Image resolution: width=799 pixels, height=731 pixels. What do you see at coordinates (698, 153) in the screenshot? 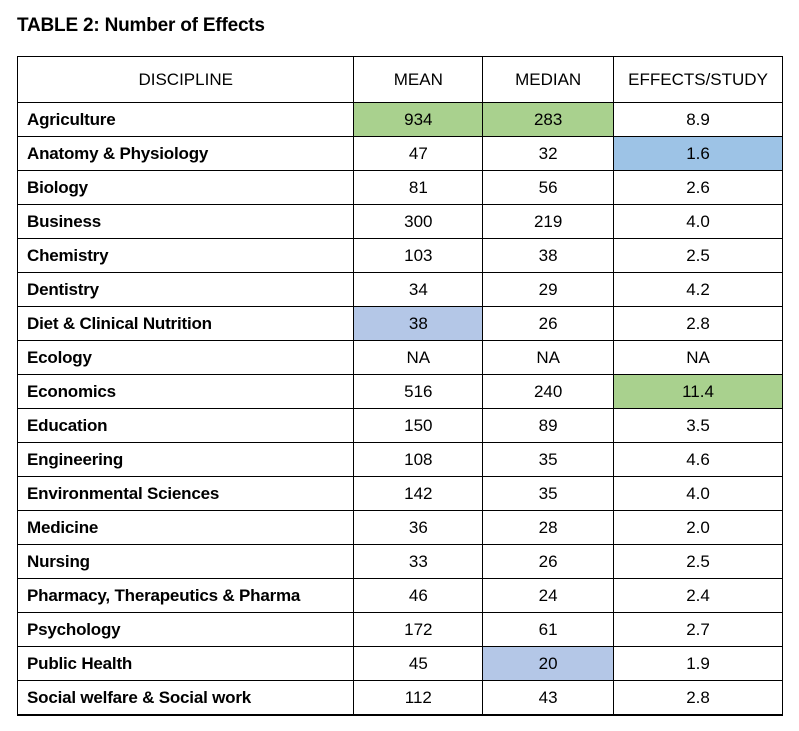
I see `cell-effects: 1.6` at bounding box center [698, 153].